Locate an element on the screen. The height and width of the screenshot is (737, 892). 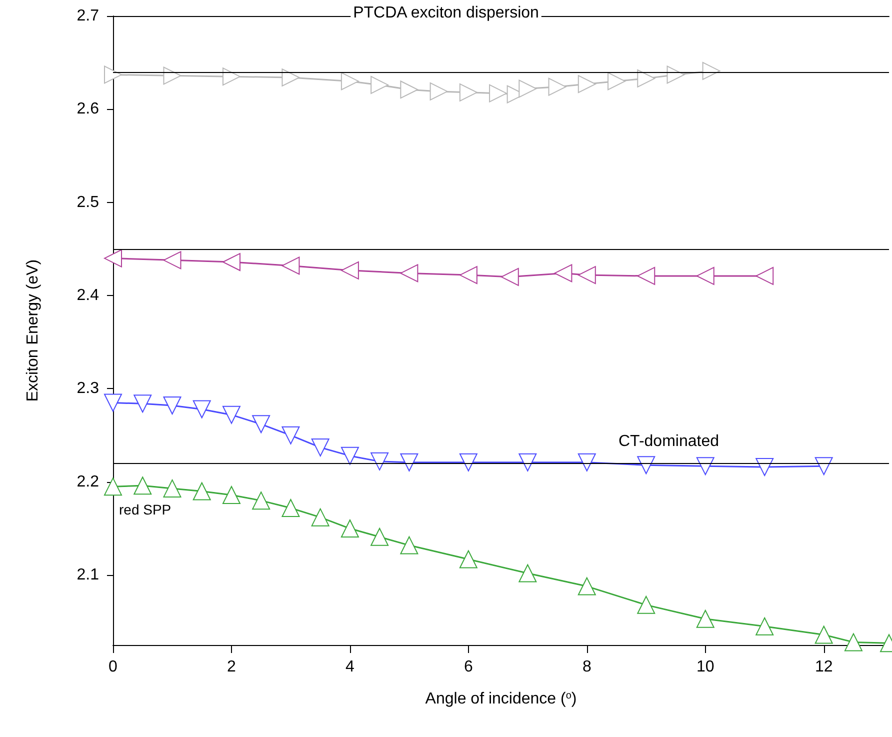
y-tick-label: 2.2 is located at coordinates (88, 481).